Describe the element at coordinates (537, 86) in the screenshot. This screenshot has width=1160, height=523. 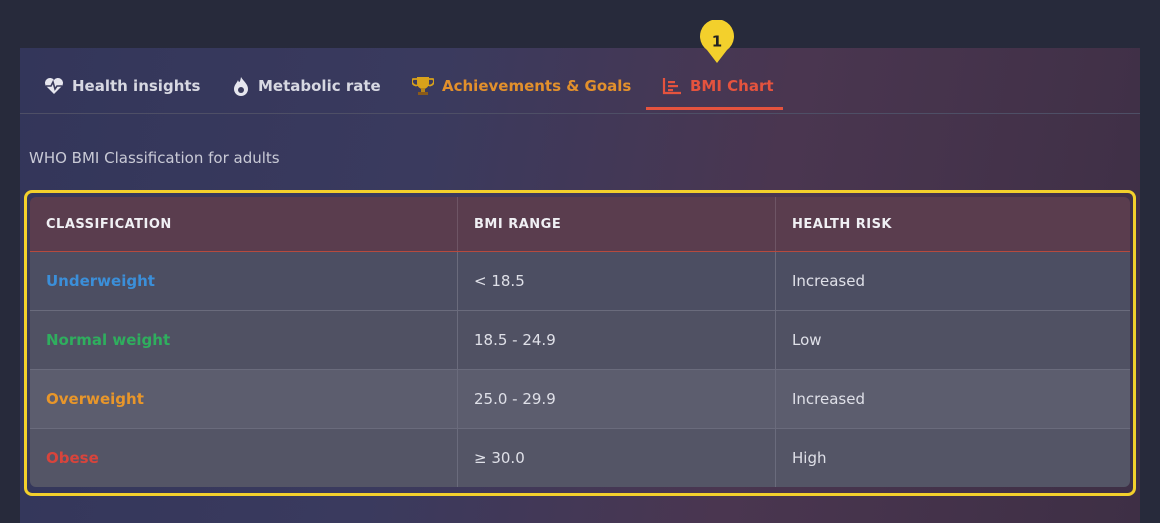
I see `tab-label: Achievements & Goals` at that location.